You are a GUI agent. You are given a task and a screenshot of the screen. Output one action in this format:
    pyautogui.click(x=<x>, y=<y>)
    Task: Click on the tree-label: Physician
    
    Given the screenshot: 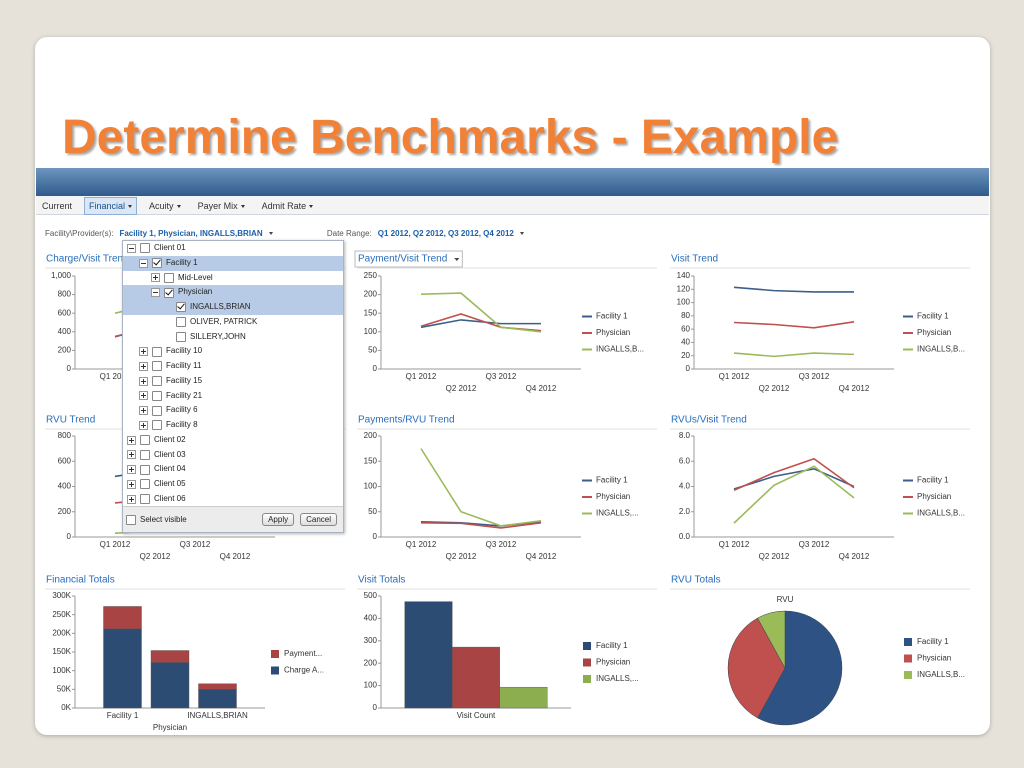 What is the action you would take?
    pyautogui.click(x=195, y=292)
    